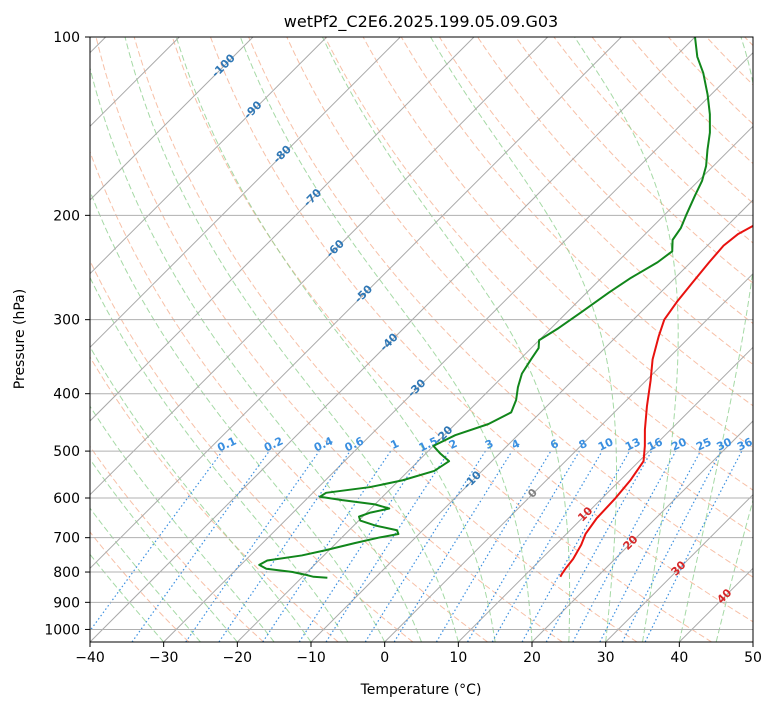  I want to click on y-axis-label: Pressure (hPa), so click(20, 339).